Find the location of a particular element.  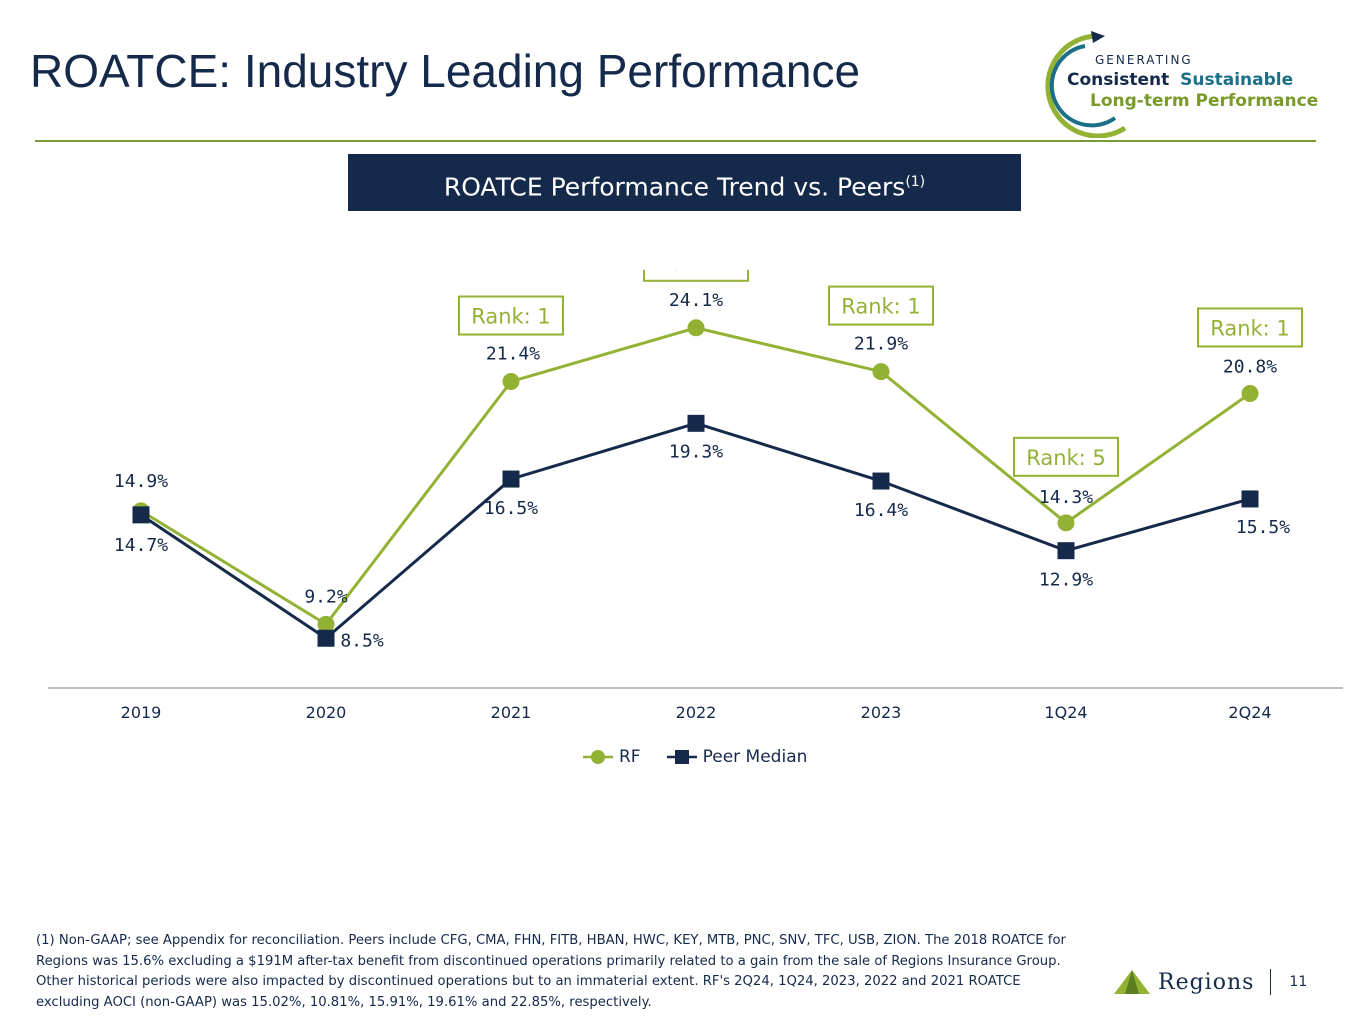

data-label-rf: 9.2% is located at coordinates (326, 596).